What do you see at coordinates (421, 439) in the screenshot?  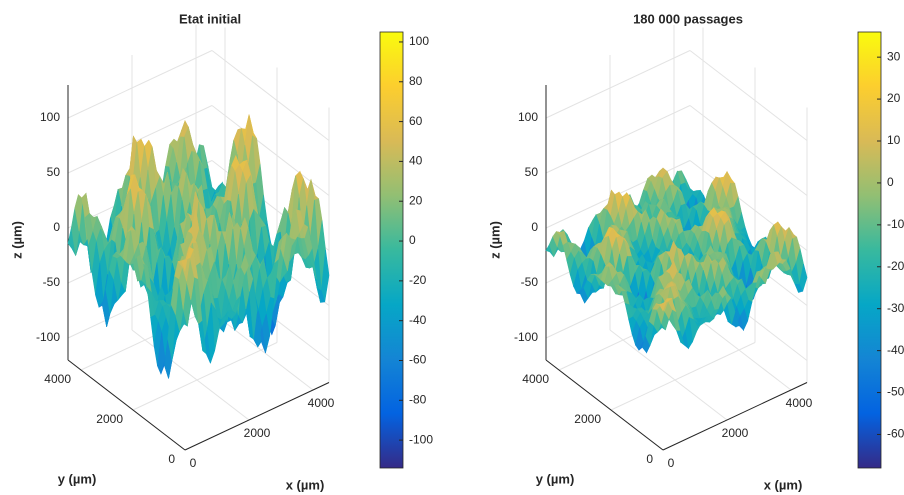 I see `colorbar-tick-label: -100` at bounding box center [421, 439].